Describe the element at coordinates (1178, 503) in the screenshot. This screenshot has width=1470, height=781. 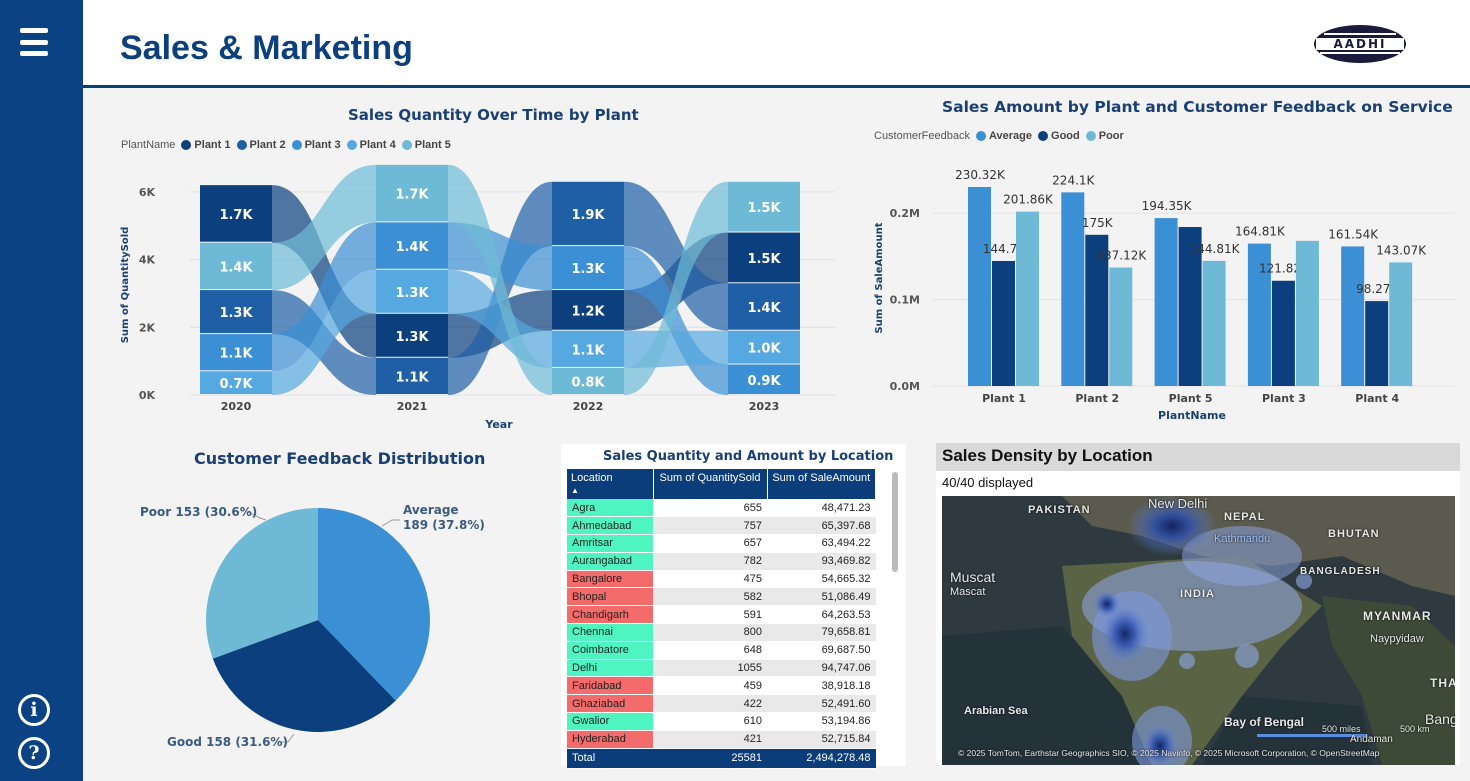
I see `map-label: New Delhi` at that location.